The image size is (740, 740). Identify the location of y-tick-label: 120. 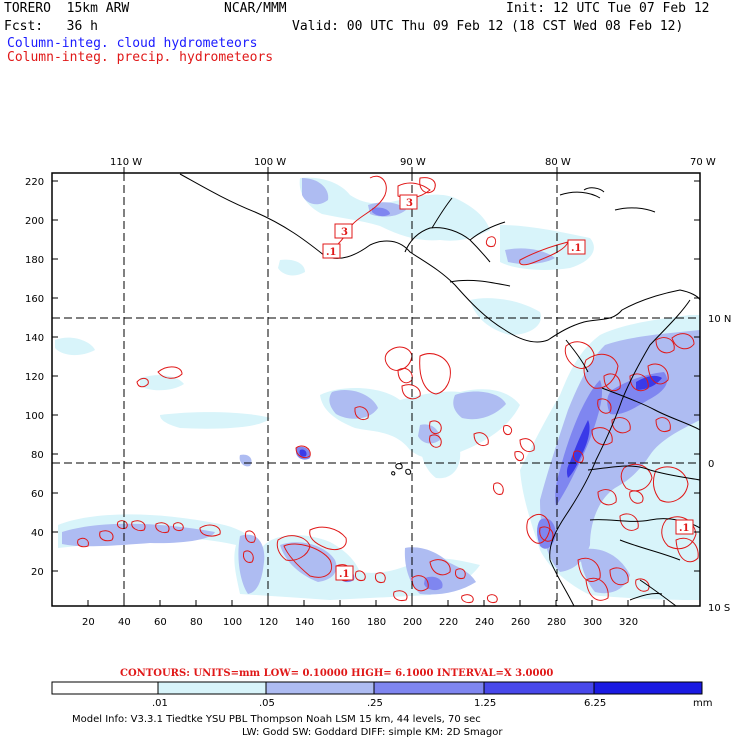
(34, 377).